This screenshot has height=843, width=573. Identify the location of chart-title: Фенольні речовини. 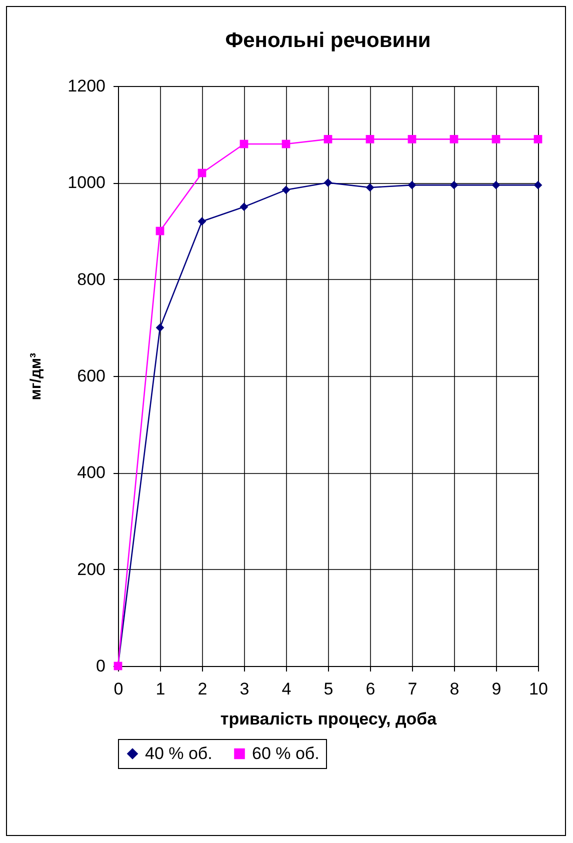
(328, 40).